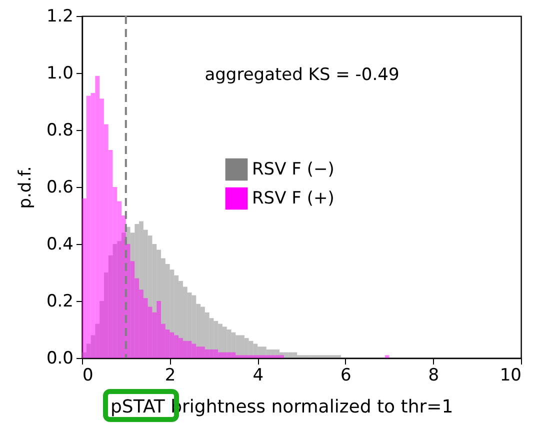  I want to click on x-tick-label: 4, so click(258, 376).